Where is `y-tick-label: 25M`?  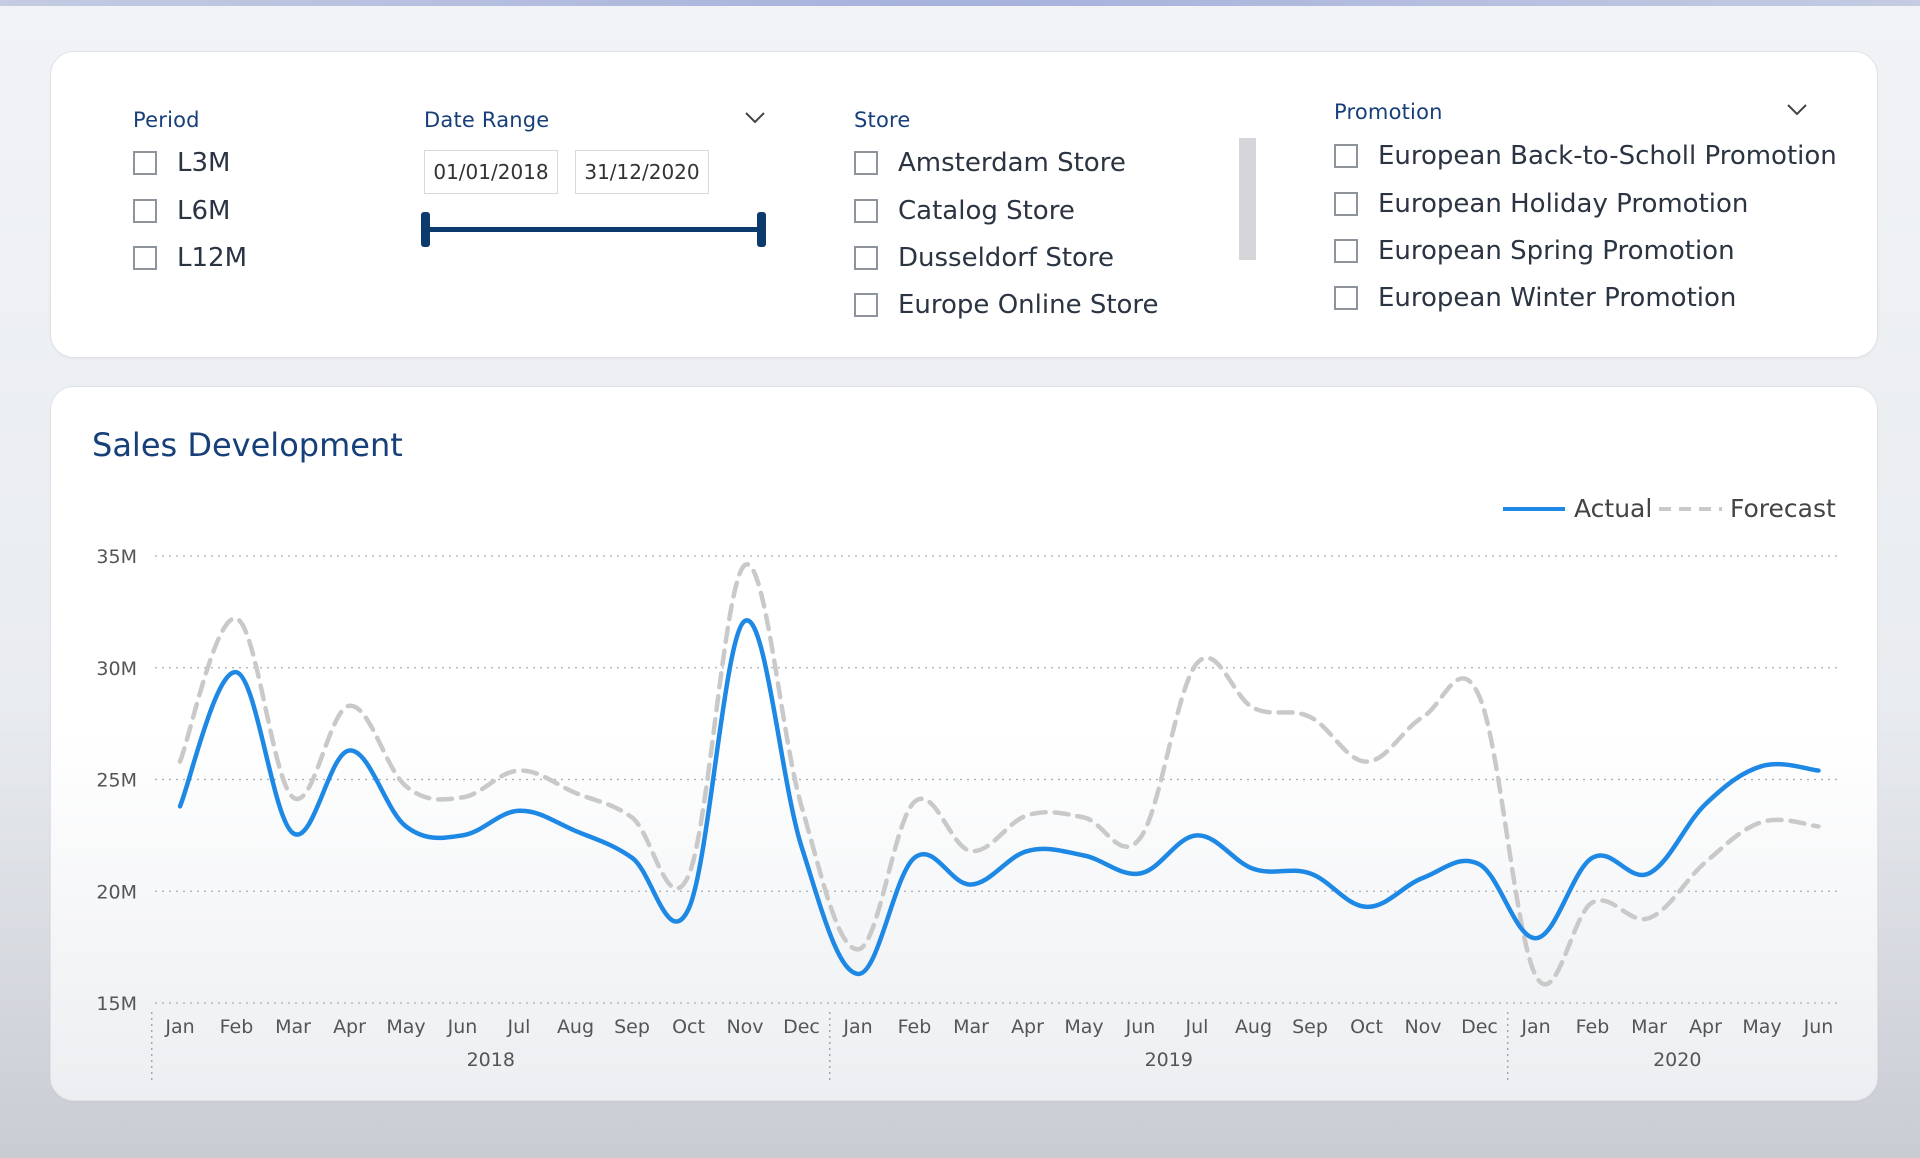
y-tick-label: 25M is located at coordinates (116, 781).